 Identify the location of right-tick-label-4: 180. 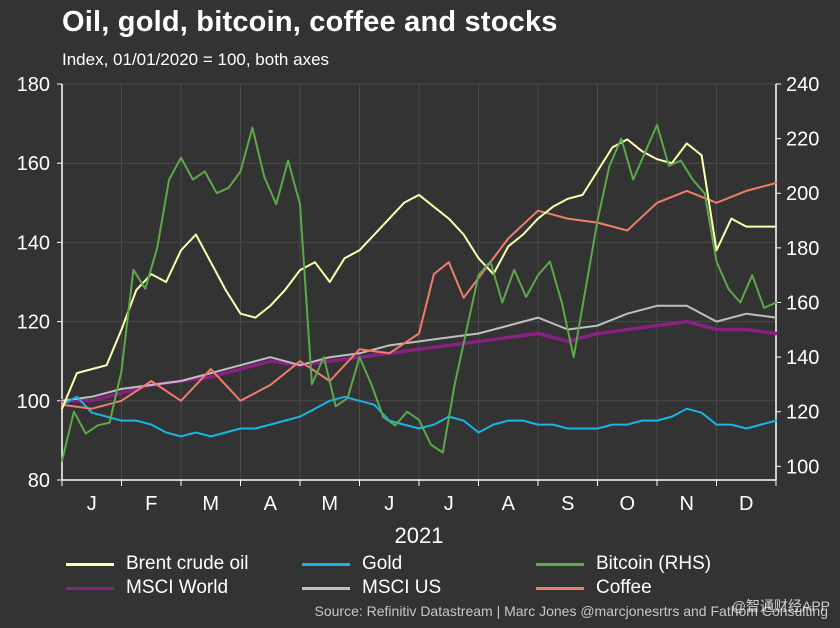
(802, 249).